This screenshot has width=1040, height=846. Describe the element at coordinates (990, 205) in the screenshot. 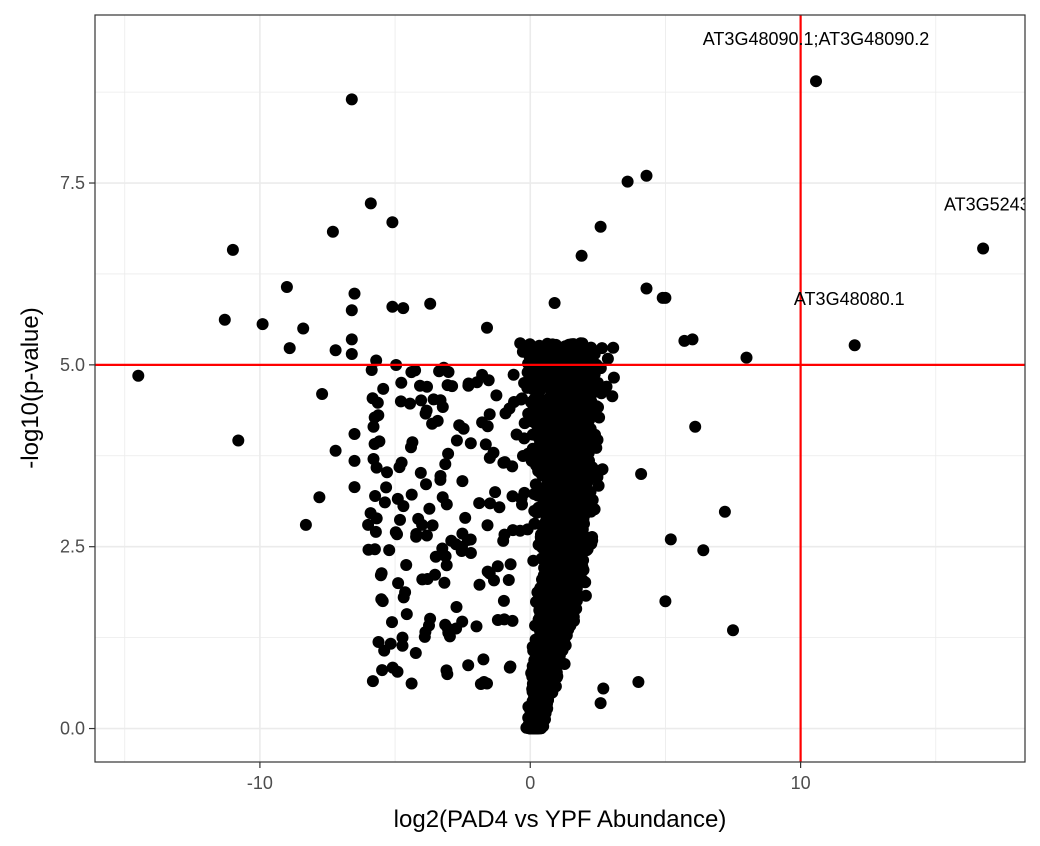

I see `point-annotation: AT3G5243(` at that location.